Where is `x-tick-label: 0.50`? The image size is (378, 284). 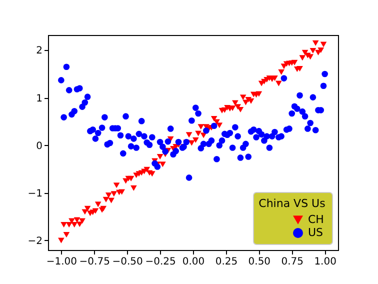 x-tick-label: 0.50 is located at coordinates (259, 262).